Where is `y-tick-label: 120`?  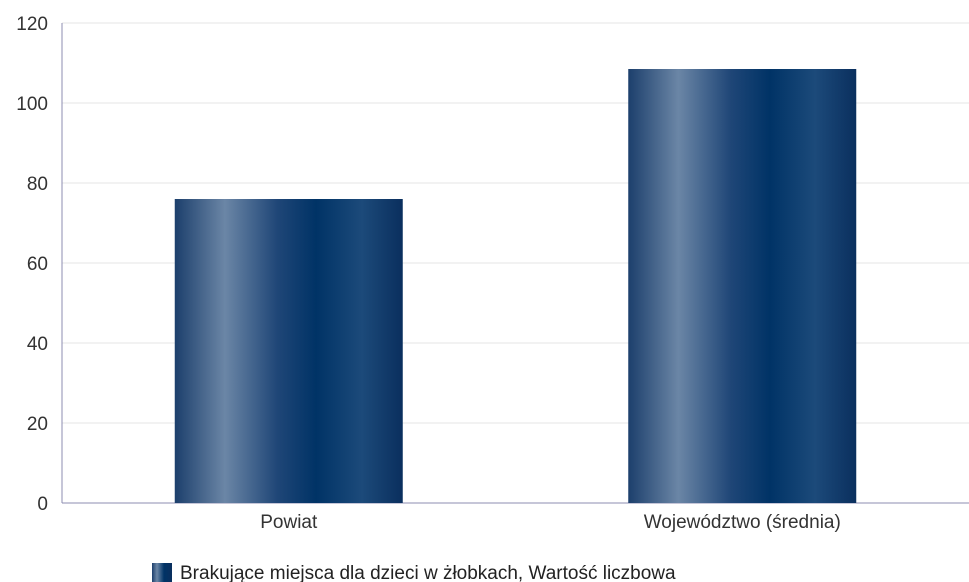
y-tick-label: 120 is located at coordinates (32, 24).